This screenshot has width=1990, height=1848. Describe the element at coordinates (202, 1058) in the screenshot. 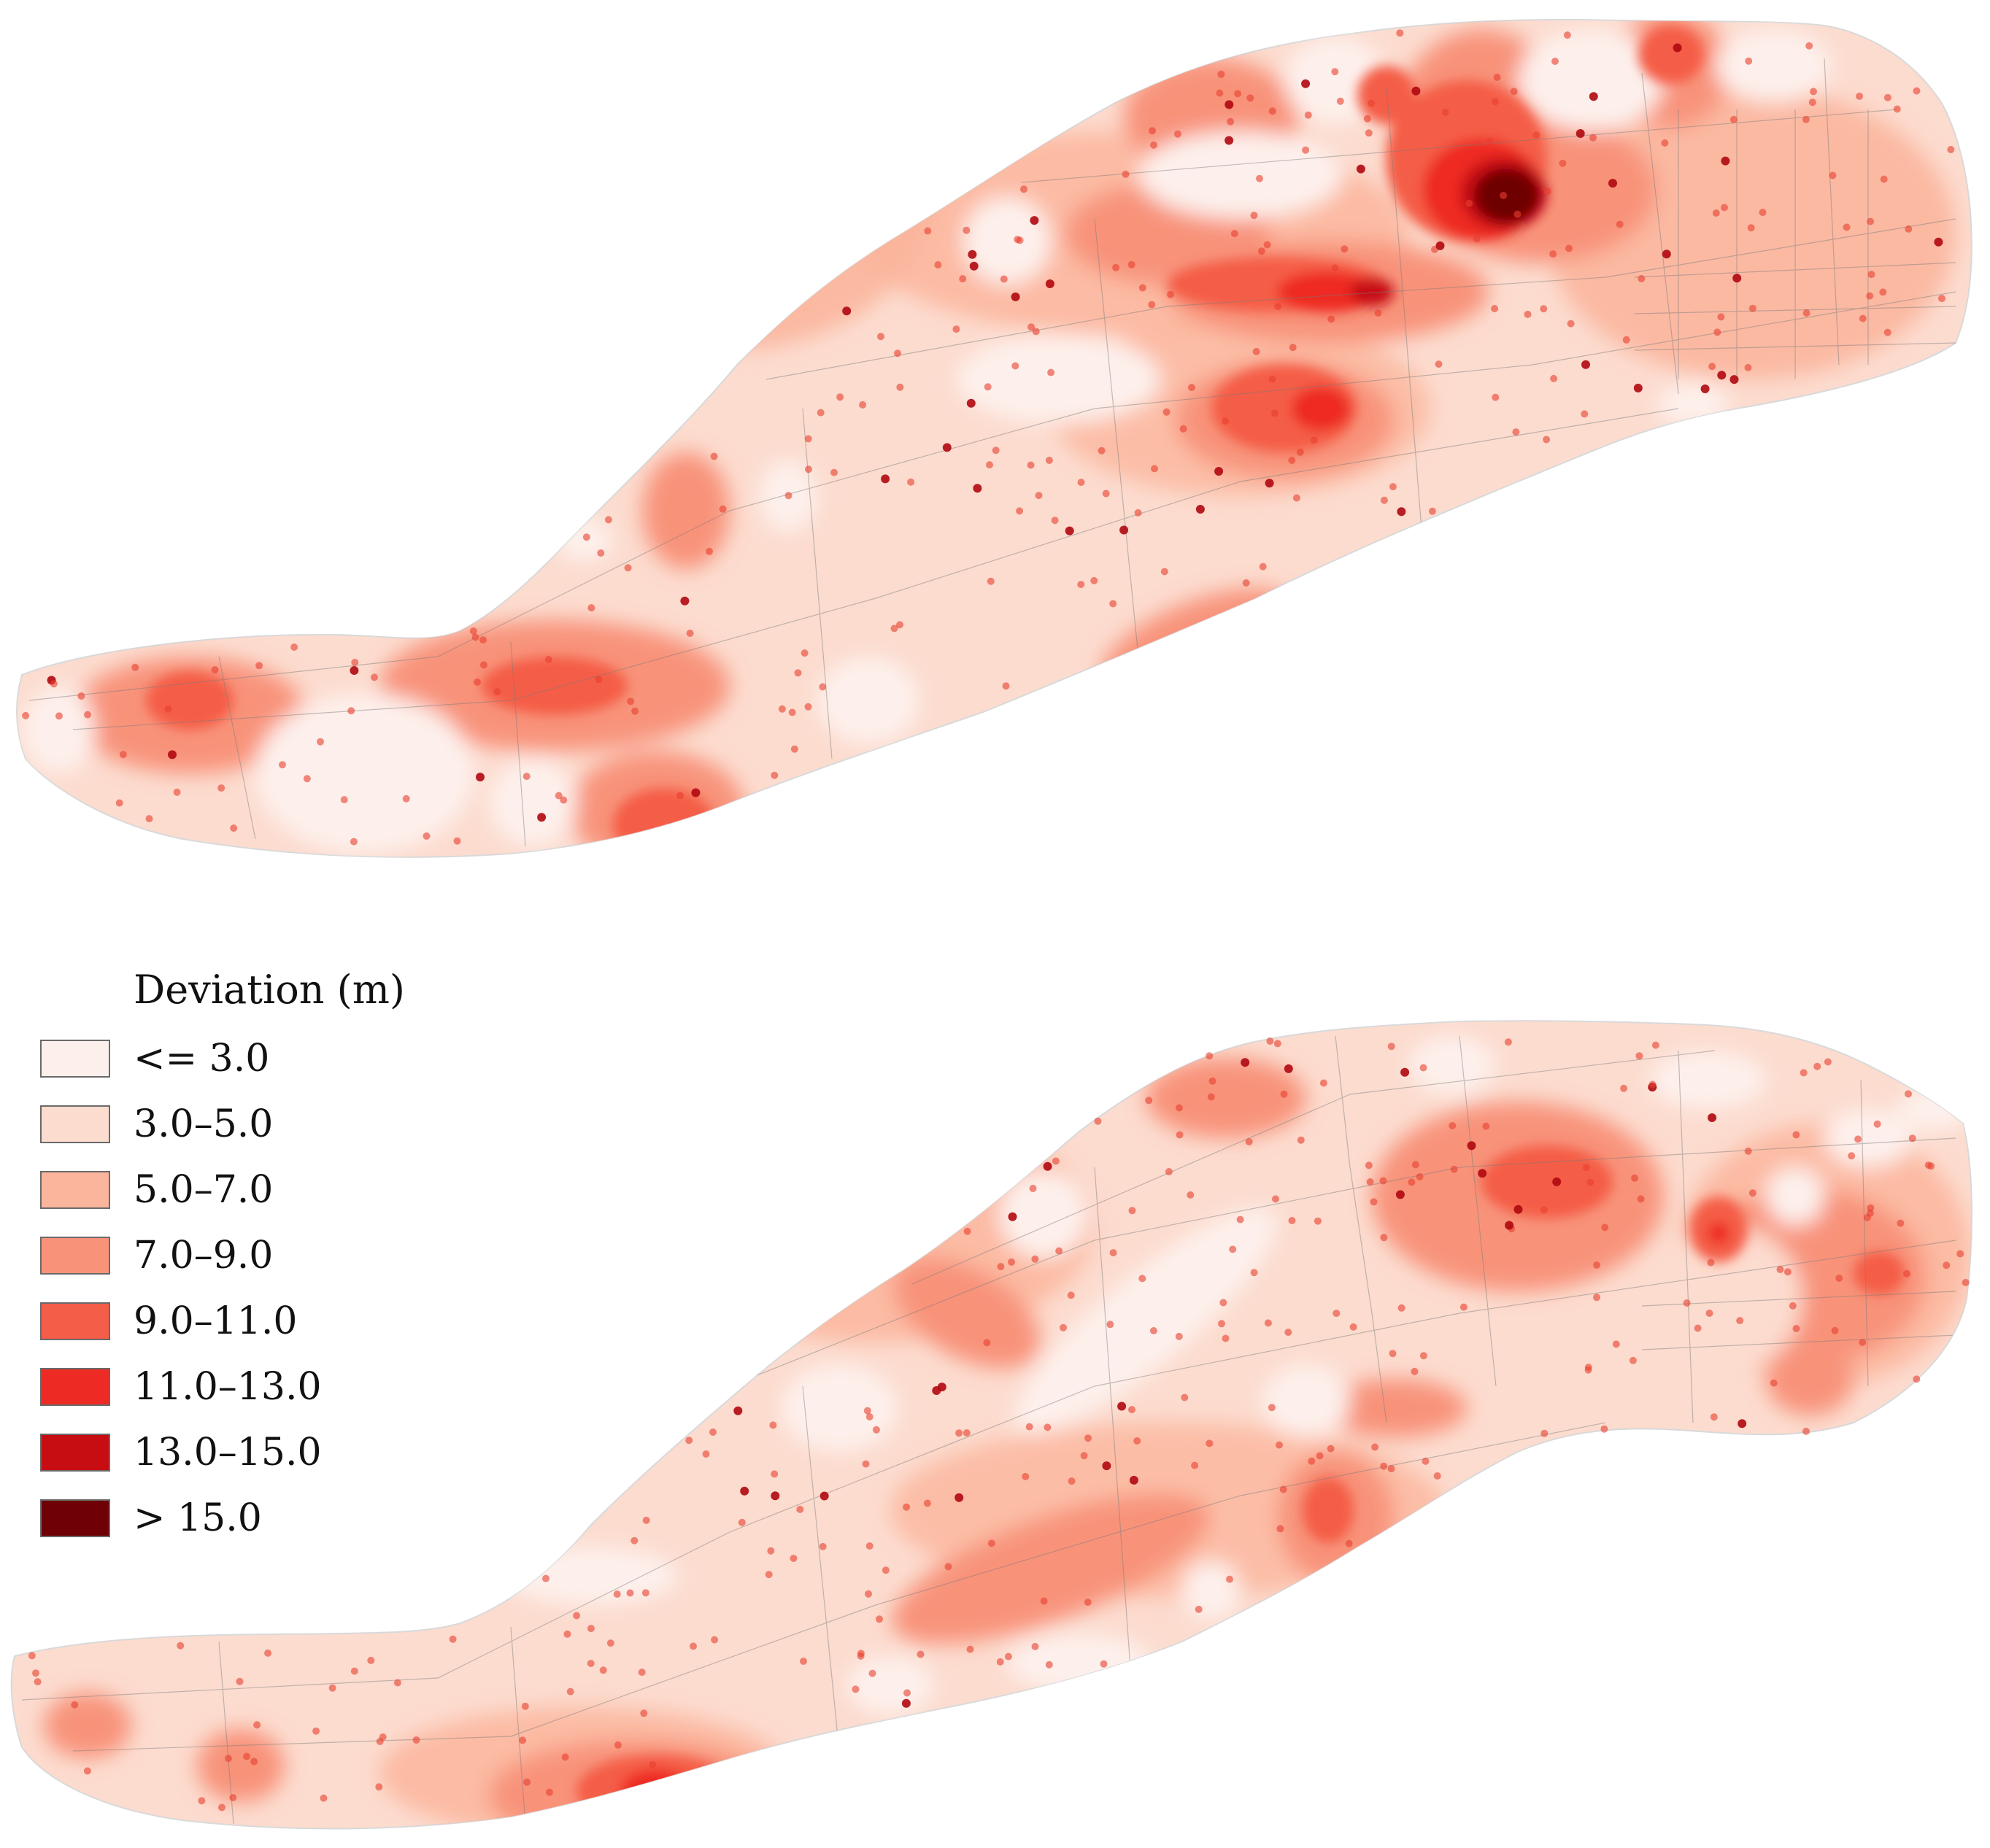

I see `legend-label: <= 3.0` at that location.